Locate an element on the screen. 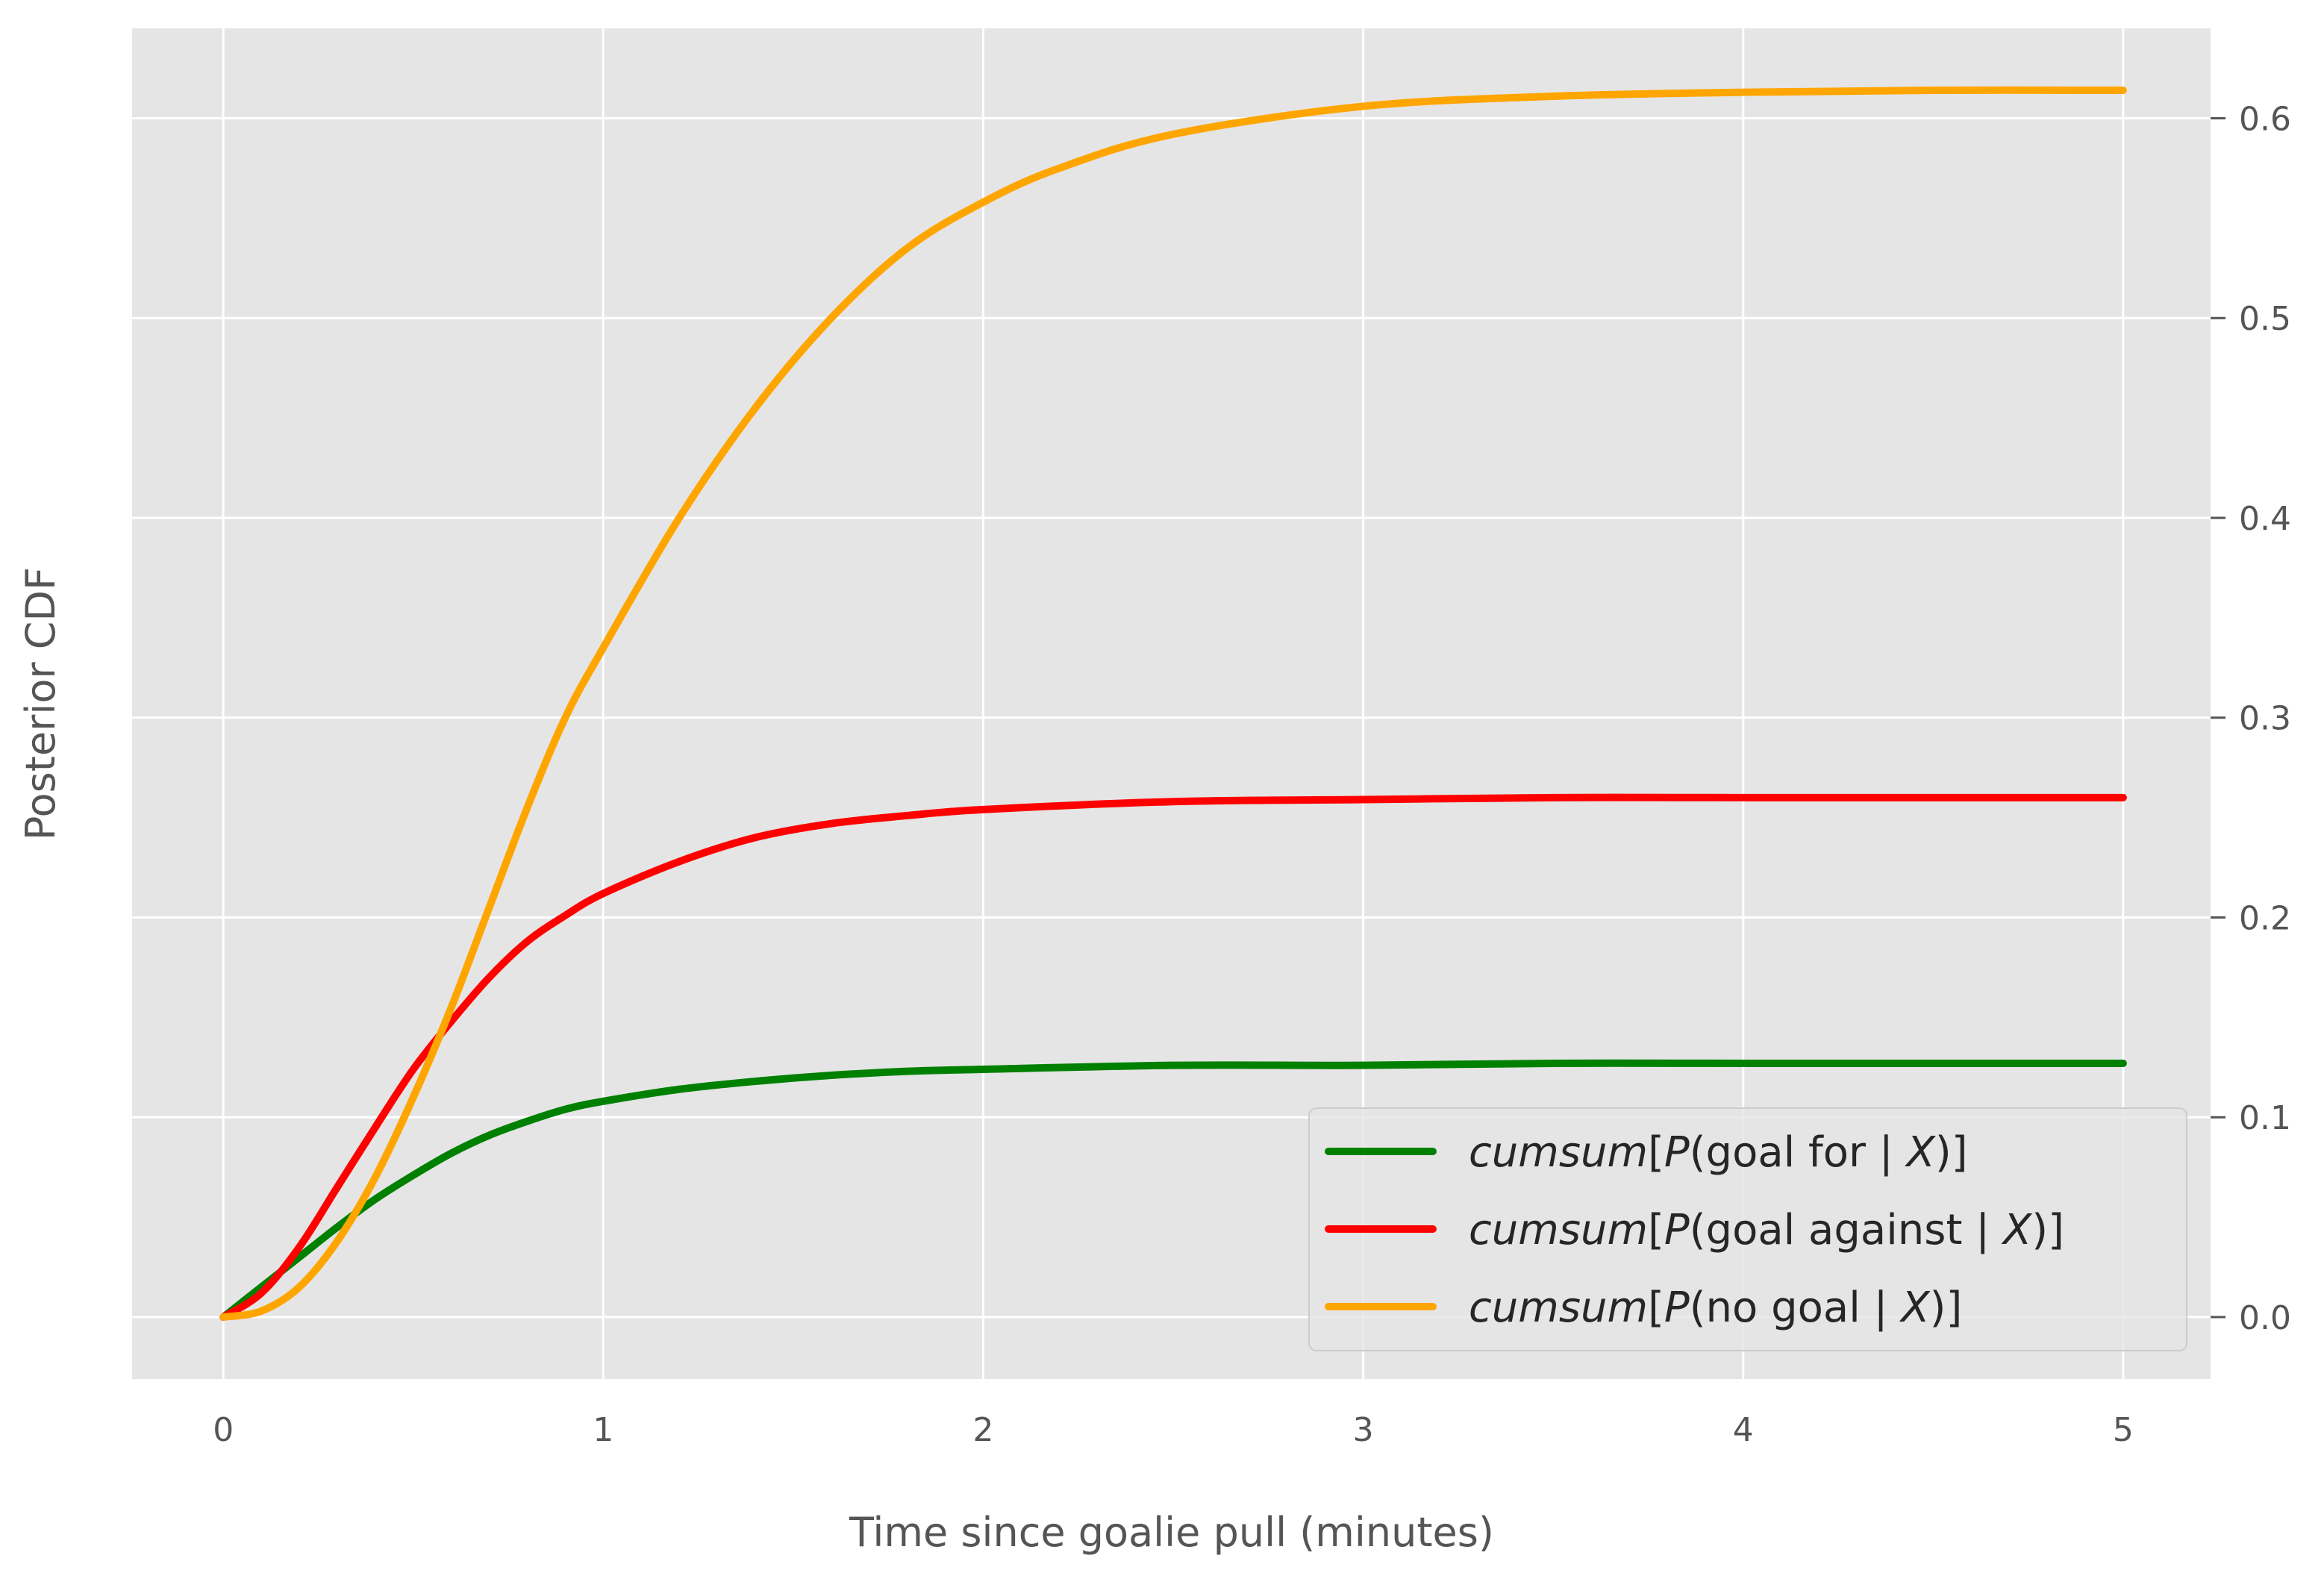  x-tick-label: 5 is located at coordinates (2123, 1430).